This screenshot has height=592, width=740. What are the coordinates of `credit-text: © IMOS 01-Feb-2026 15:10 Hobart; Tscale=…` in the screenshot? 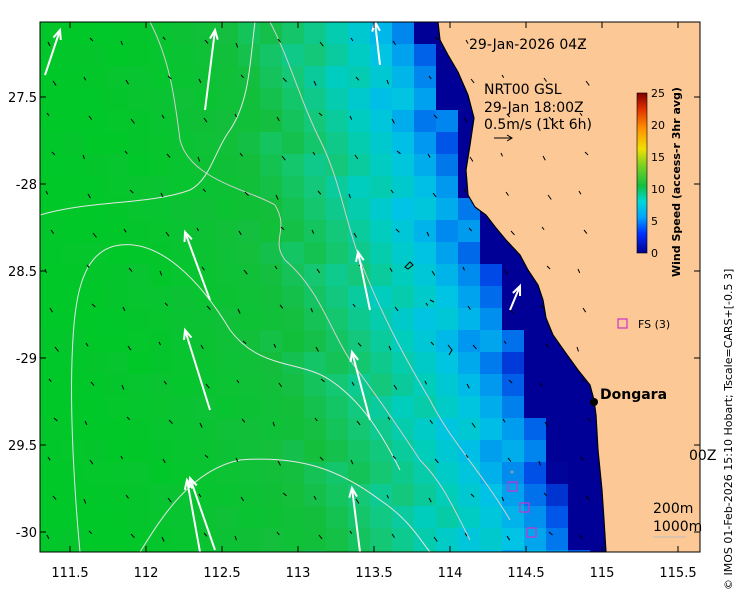 It's located at (728, 429).